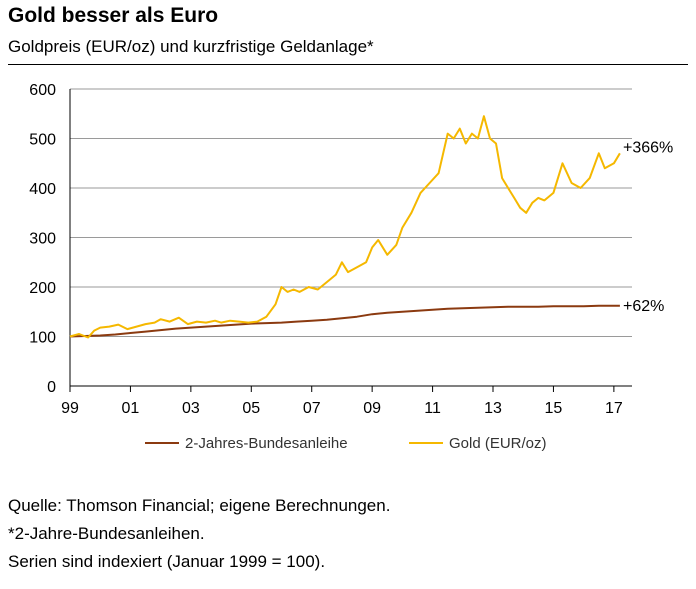 The width and height of the screenshot is (696, 589). What do you see at coordinates (191, 408) in the screenshot?
I see `x-tick-label-03: 03` at bounding box center [191, 408].